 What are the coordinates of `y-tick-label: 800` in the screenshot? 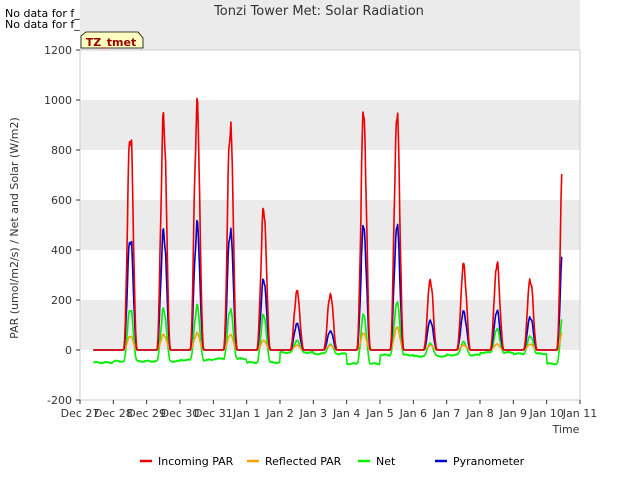 It's located at (61, 150).